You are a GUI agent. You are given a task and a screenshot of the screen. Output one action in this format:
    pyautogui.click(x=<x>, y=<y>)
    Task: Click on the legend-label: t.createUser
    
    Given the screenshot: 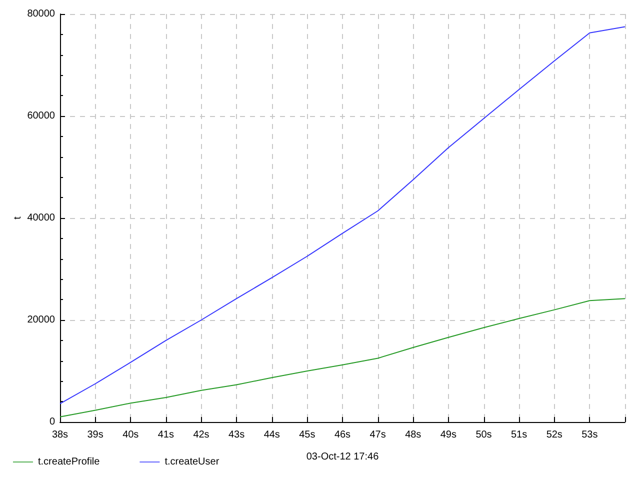 What is the action you would take?
    pyautogui.click(x=192, y=462)
    